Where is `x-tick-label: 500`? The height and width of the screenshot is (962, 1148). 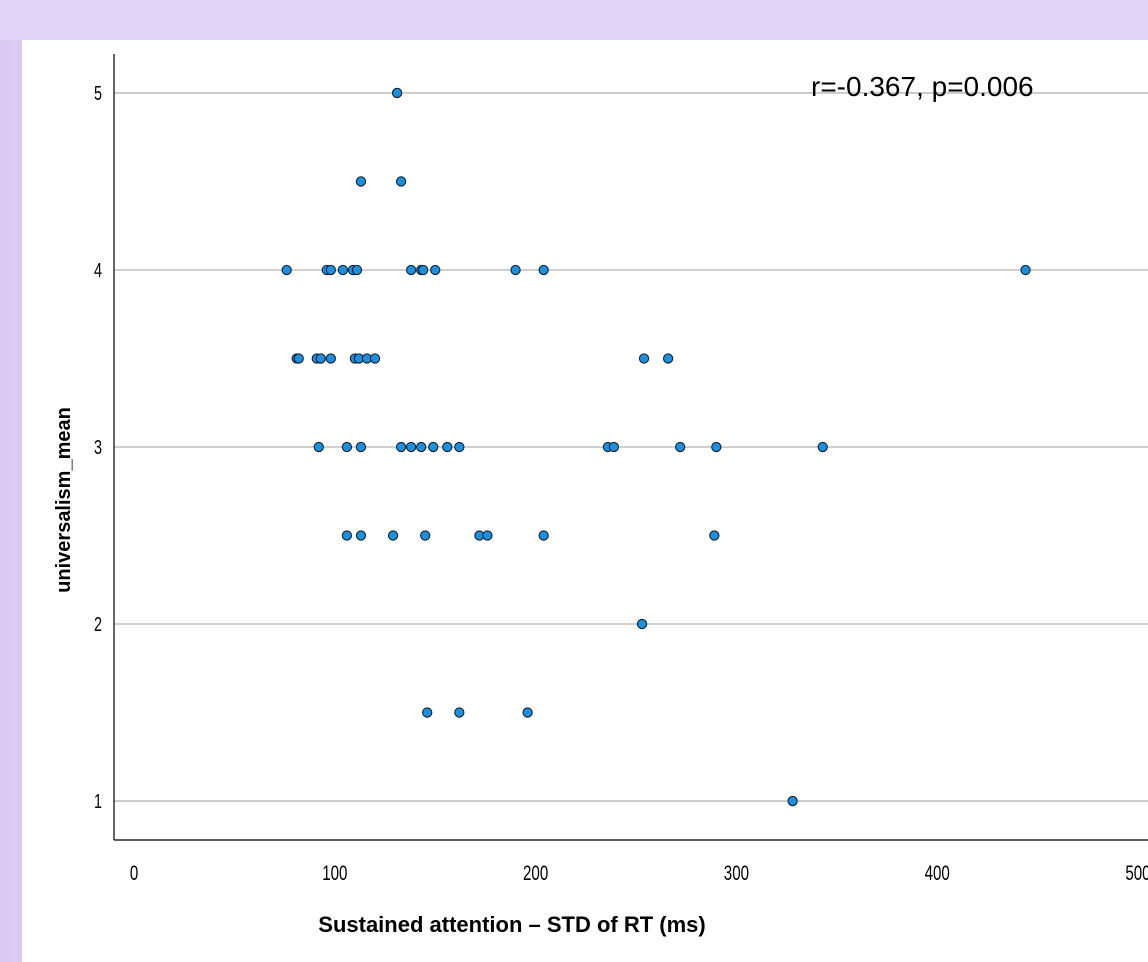 x-tick-label: 500 is located at coordinates (1136, 872).